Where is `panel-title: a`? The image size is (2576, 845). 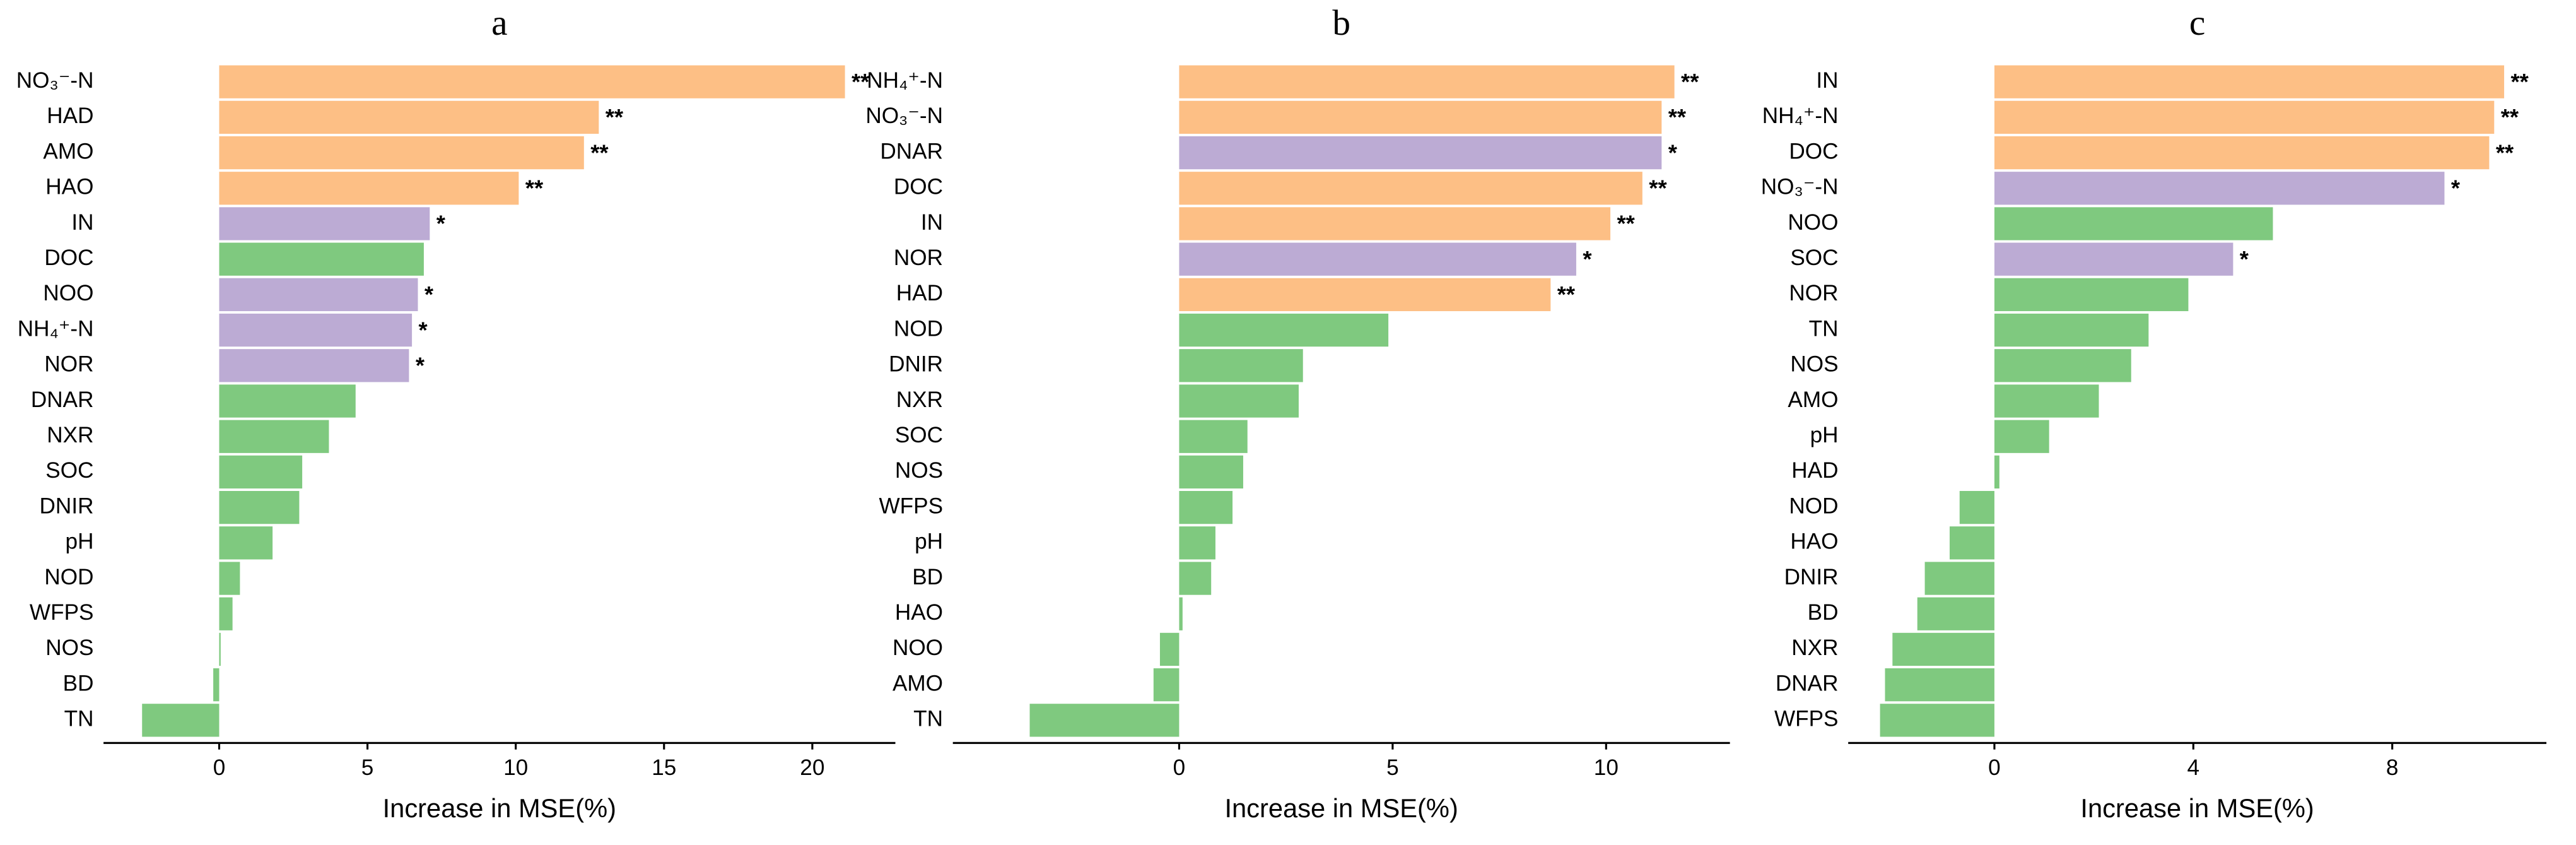
panel-title: a is located at coordinates (499, 23).